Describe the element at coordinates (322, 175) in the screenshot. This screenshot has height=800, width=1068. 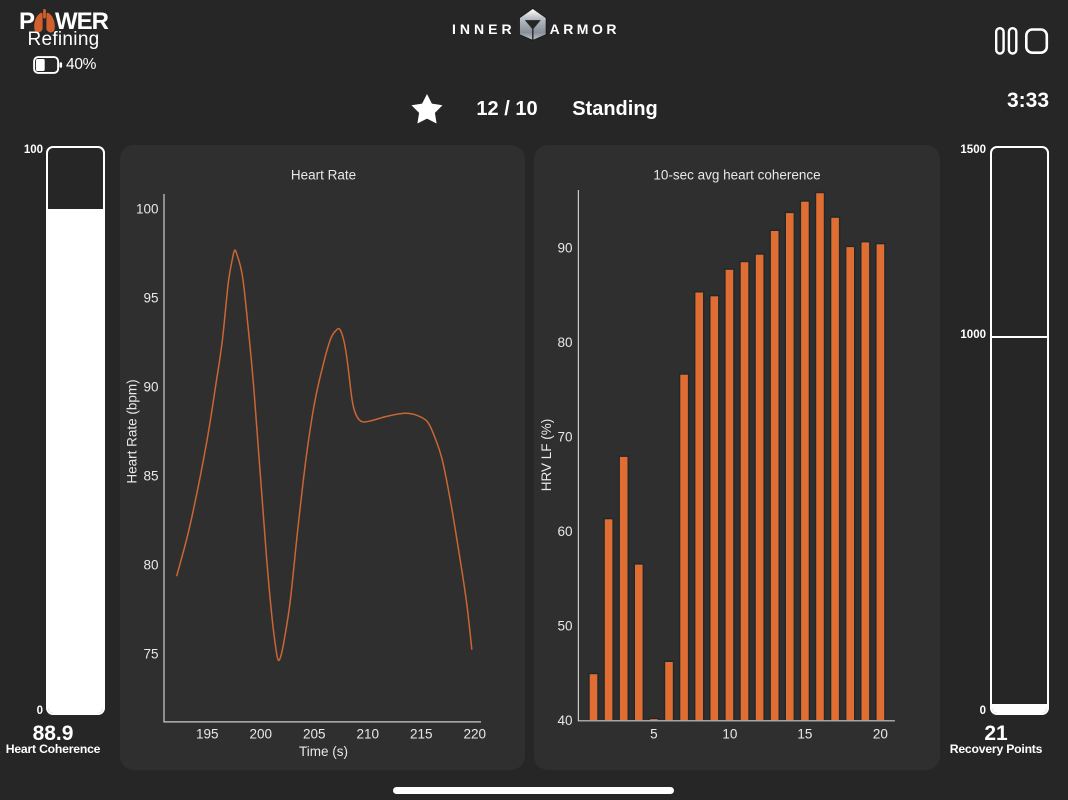
I see `svg-text: Heart Rate` at that location.